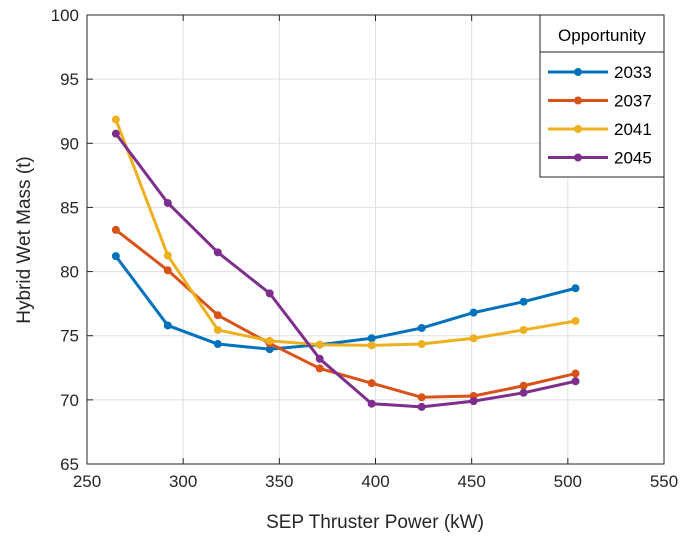 The image size is (685, 537). Describe the element at coordinates (69, 464) in the screenshot. I see `y-tick-label: 65` at that location.